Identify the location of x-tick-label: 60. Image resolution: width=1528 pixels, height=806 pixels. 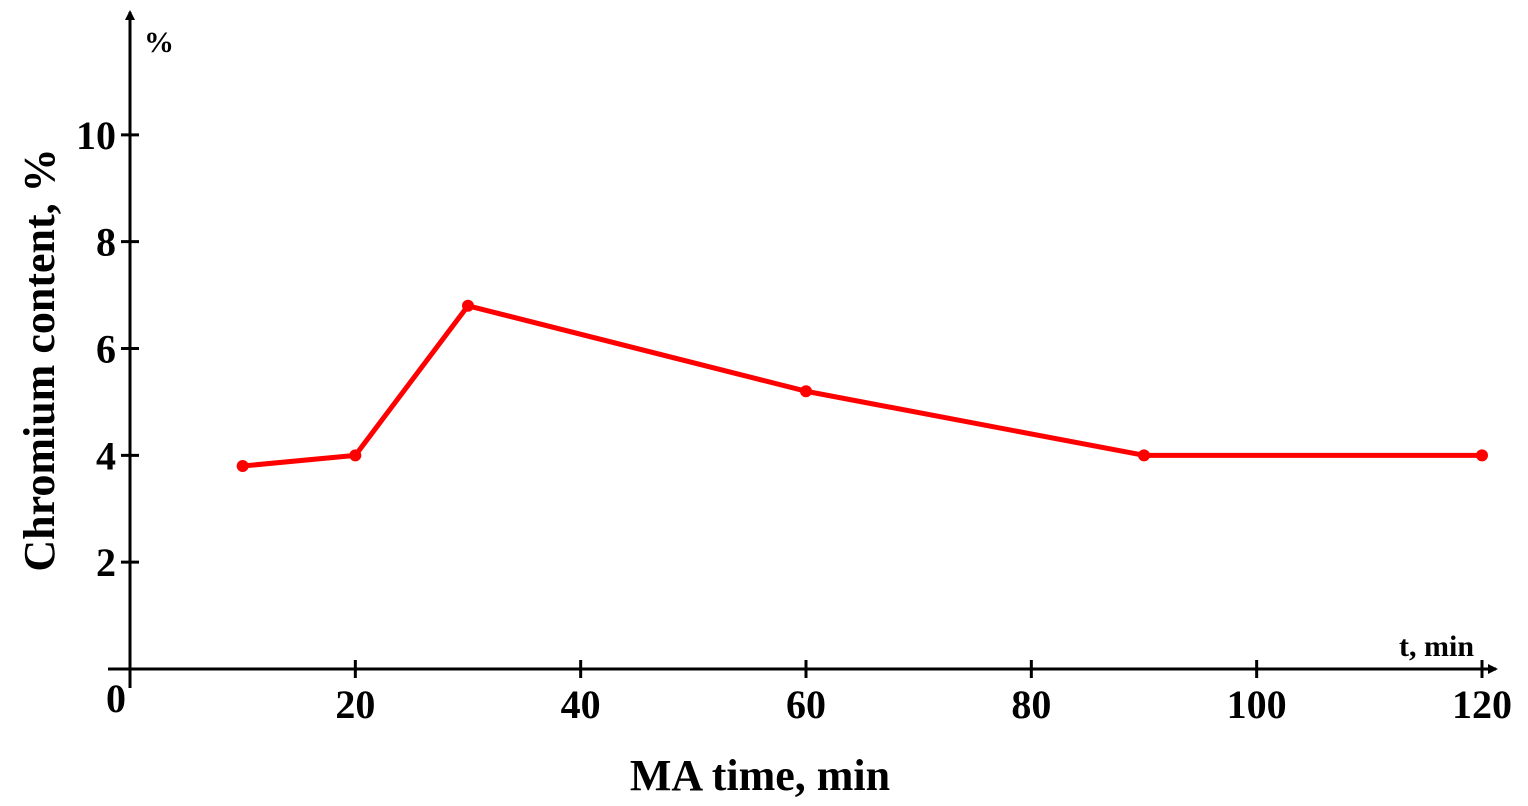
(806, 704).